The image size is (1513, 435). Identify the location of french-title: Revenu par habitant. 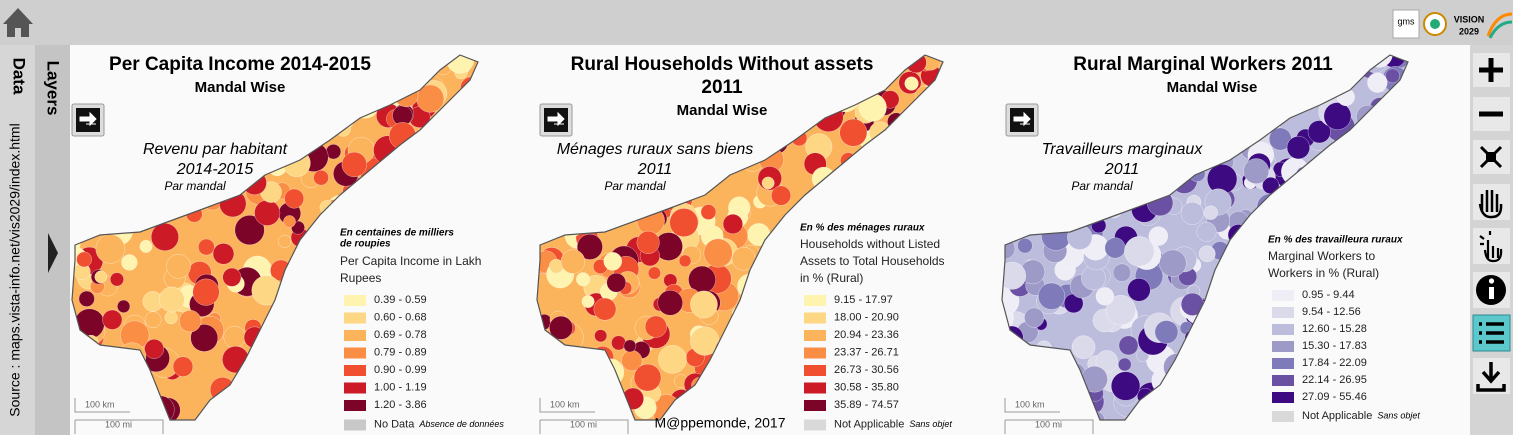
(215, 149).